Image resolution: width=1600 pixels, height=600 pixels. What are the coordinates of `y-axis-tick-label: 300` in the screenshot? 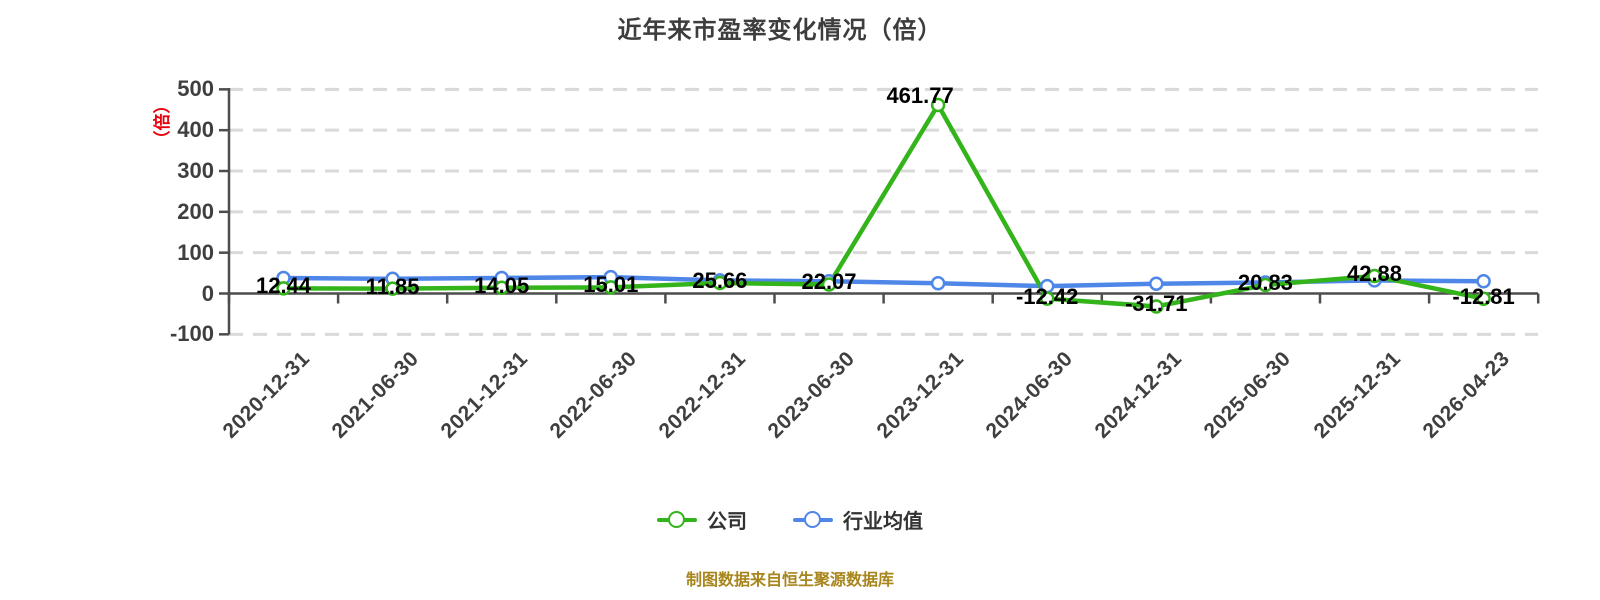 It's located at (195, 170).